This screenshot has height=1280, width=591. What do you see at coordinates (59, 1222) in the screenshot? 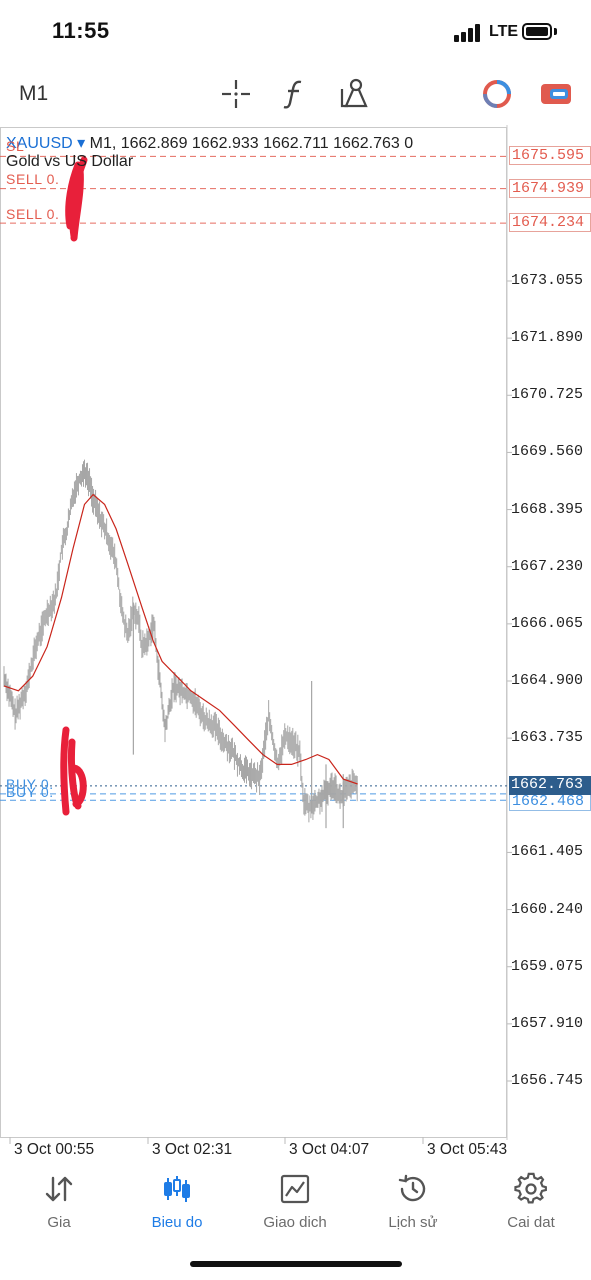
I see `nav-label: Gia` at bounding box center [59, 1222].